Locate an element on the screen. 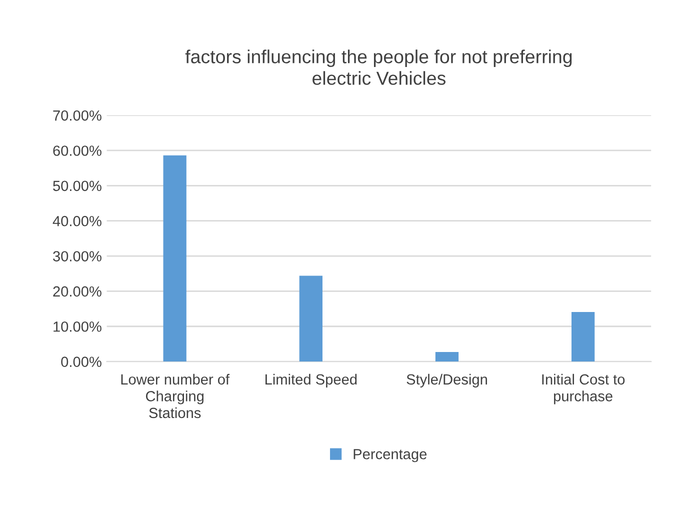  legend-label: Percentage is located at coordinates (390, 455).